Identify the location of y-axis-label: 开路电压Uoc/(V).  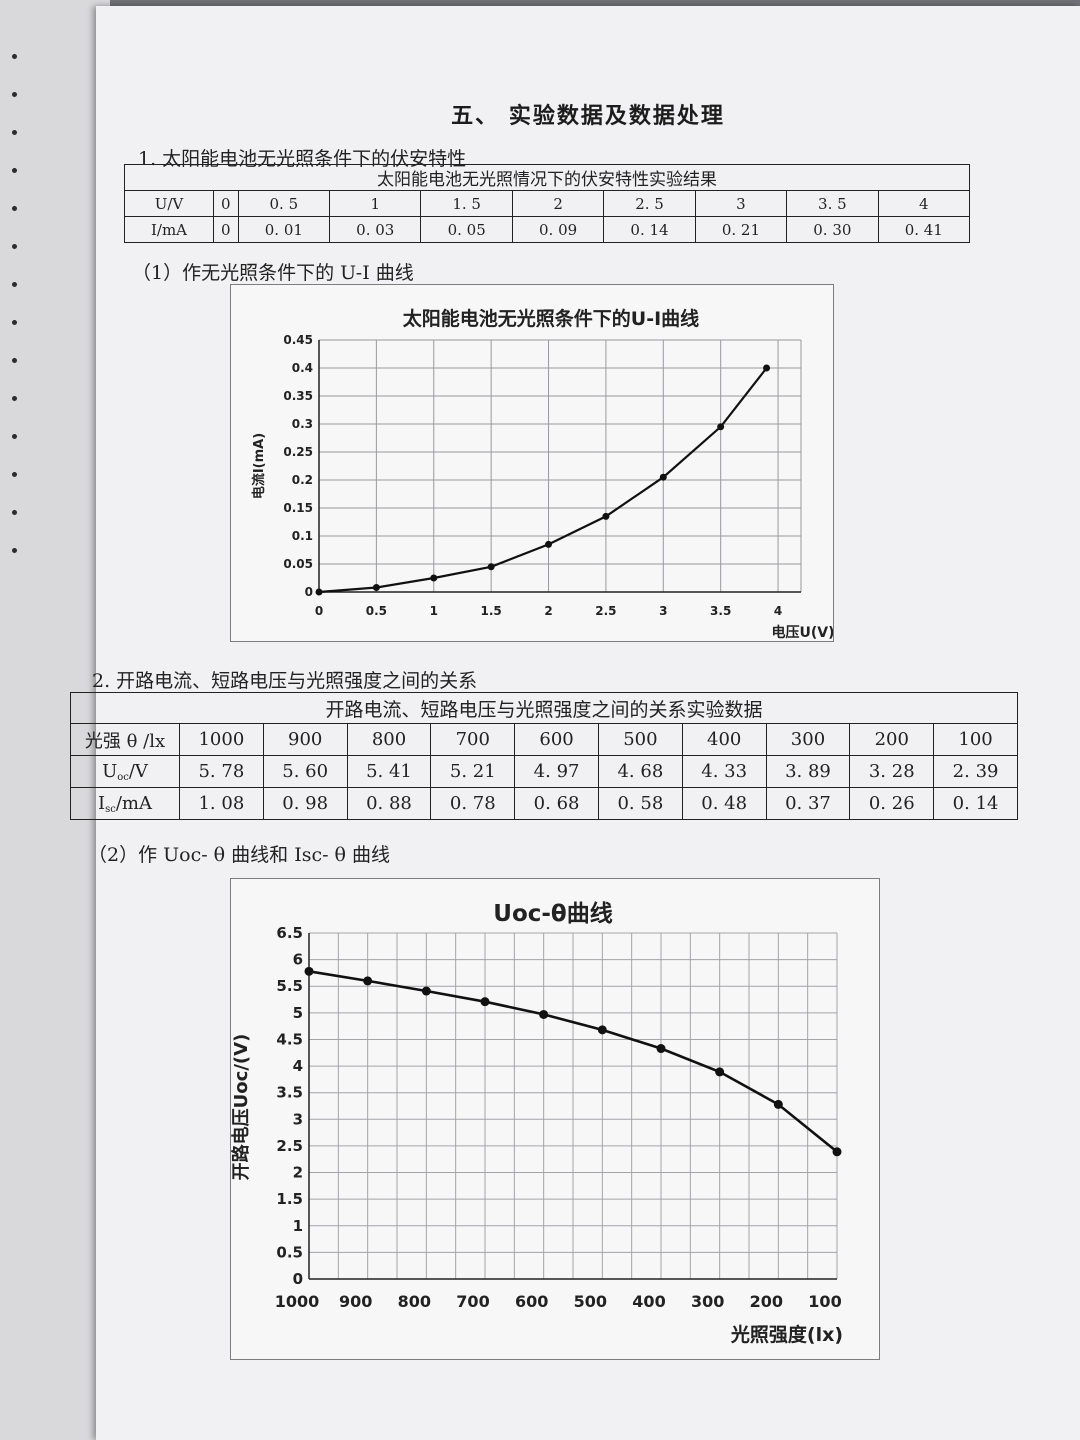
(241, 1107).